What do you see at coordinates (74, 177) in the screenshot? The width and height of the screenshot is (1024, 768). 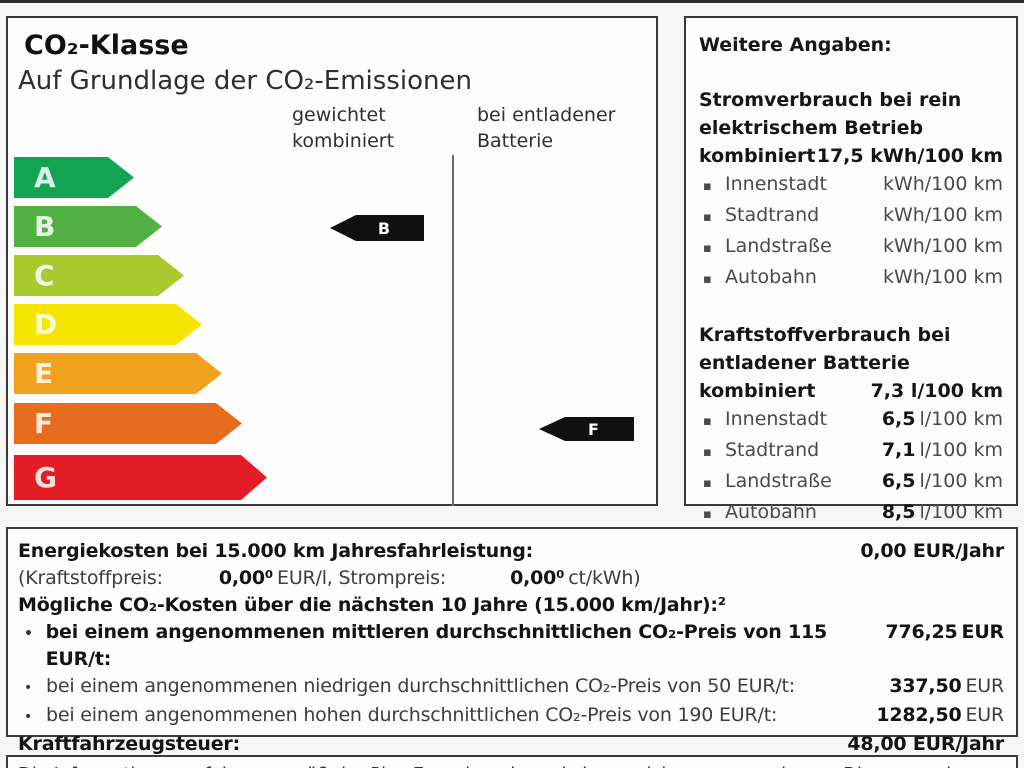 I see `class-arrow-a: A` at bounding box center [74, 177].